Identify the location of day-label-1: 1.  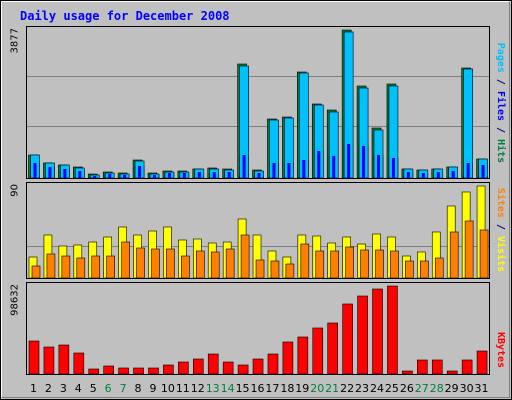
(33, 388).